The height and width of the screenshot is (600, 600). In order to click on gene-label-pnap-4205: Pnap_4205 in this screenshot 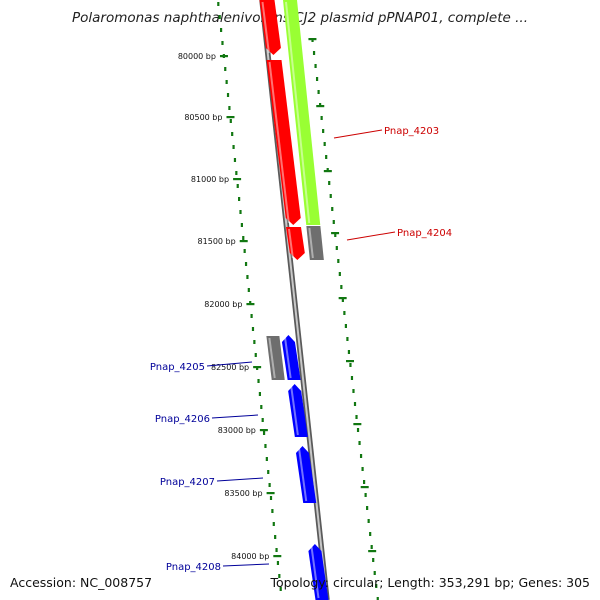, I will do `click(177, 367)`.